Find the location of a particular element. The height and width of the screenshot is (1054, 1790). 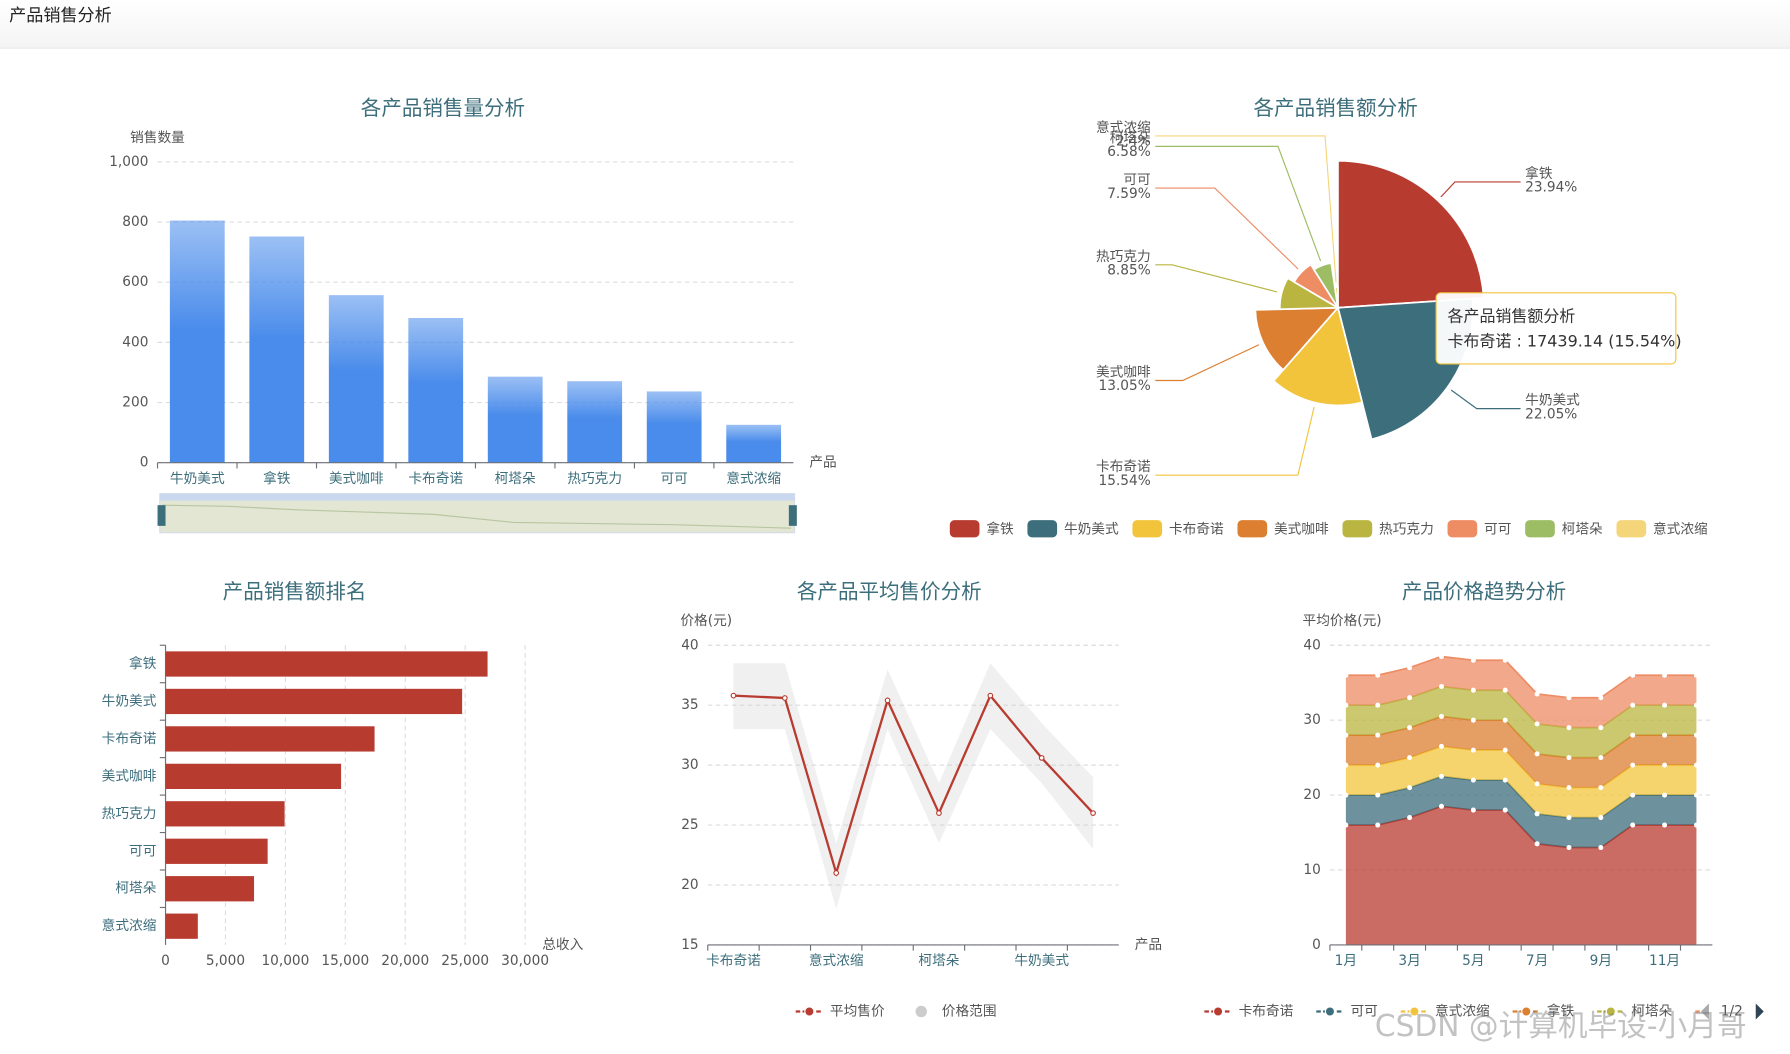

y-tick-label: 1,000 is located at coordinates (128, 162).